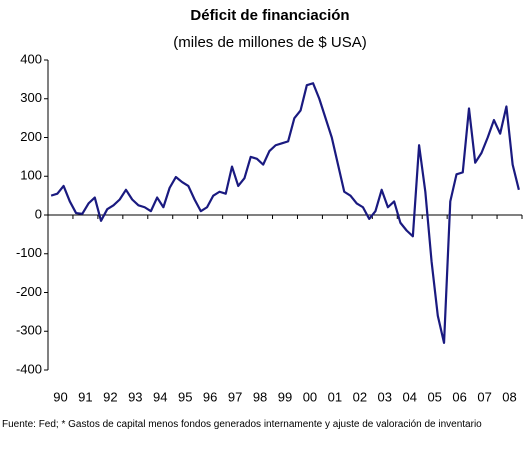 This screenshot has height=450, width=526. What do you see at coordinates (310, 396) in the screenshot?
I see `x-tick-label: 00` at bounding box center [310, 396].